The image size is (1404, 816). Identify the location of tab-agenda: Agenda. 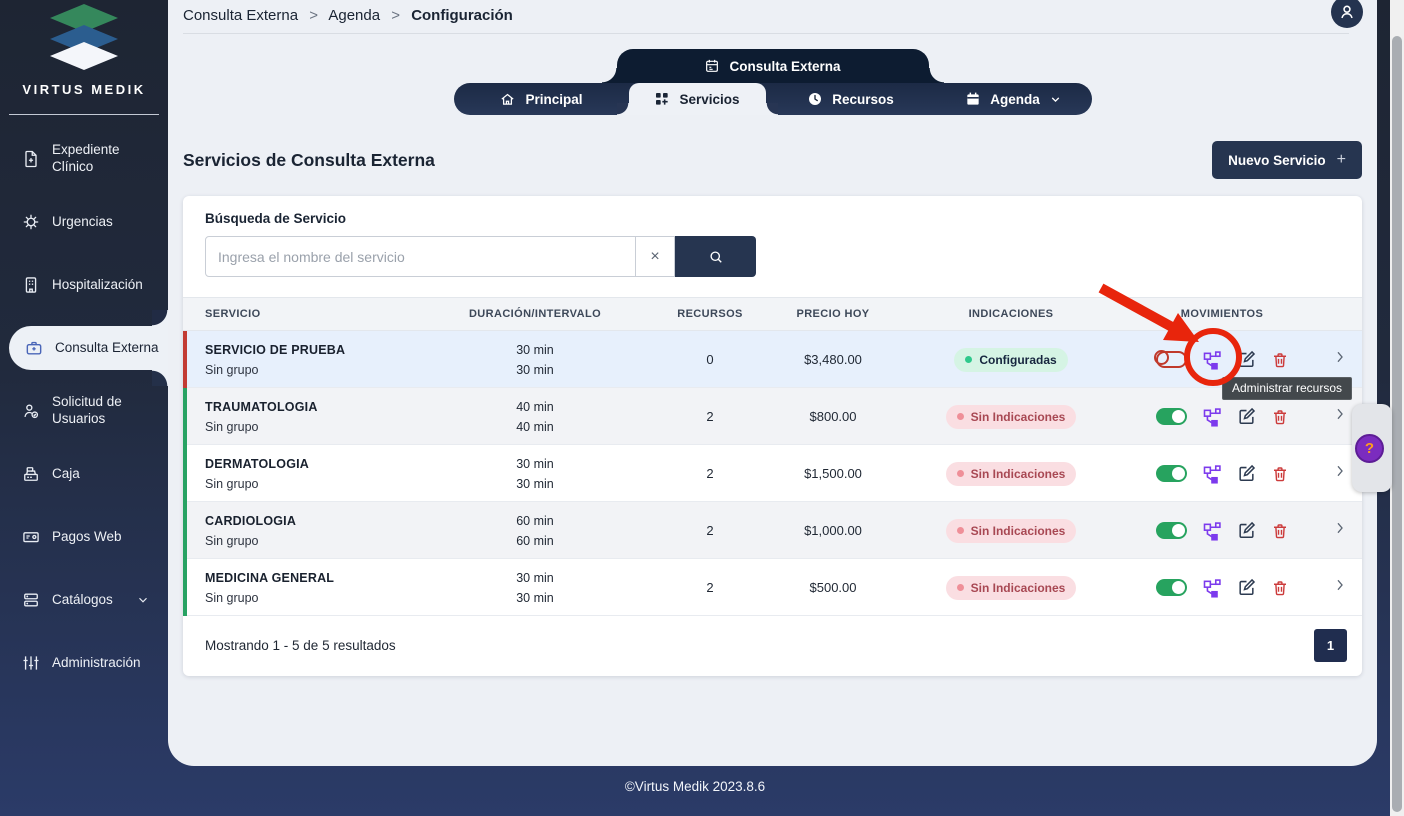
(1014, 99).